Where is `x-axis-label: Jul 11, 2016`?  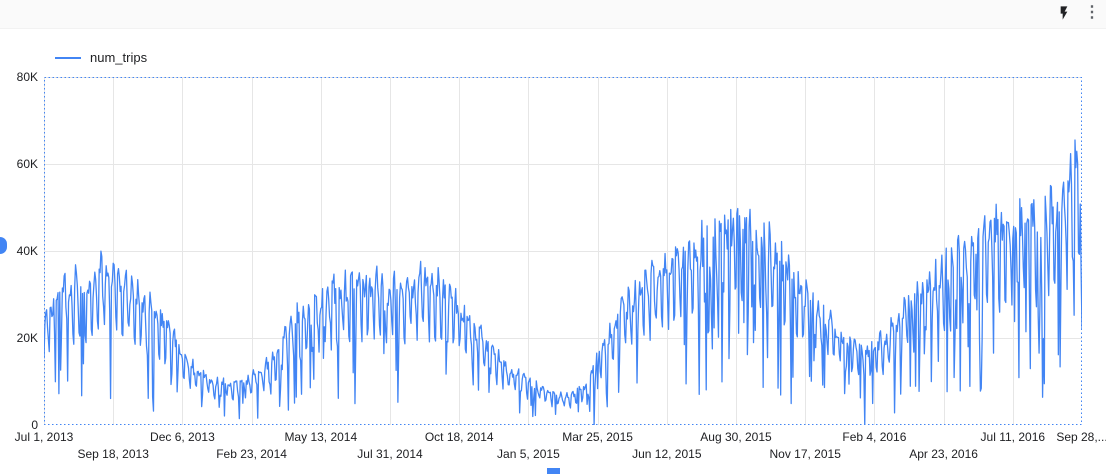
x-axis-label: Jul 11, 2016 is located at coordinates (1013, 437).